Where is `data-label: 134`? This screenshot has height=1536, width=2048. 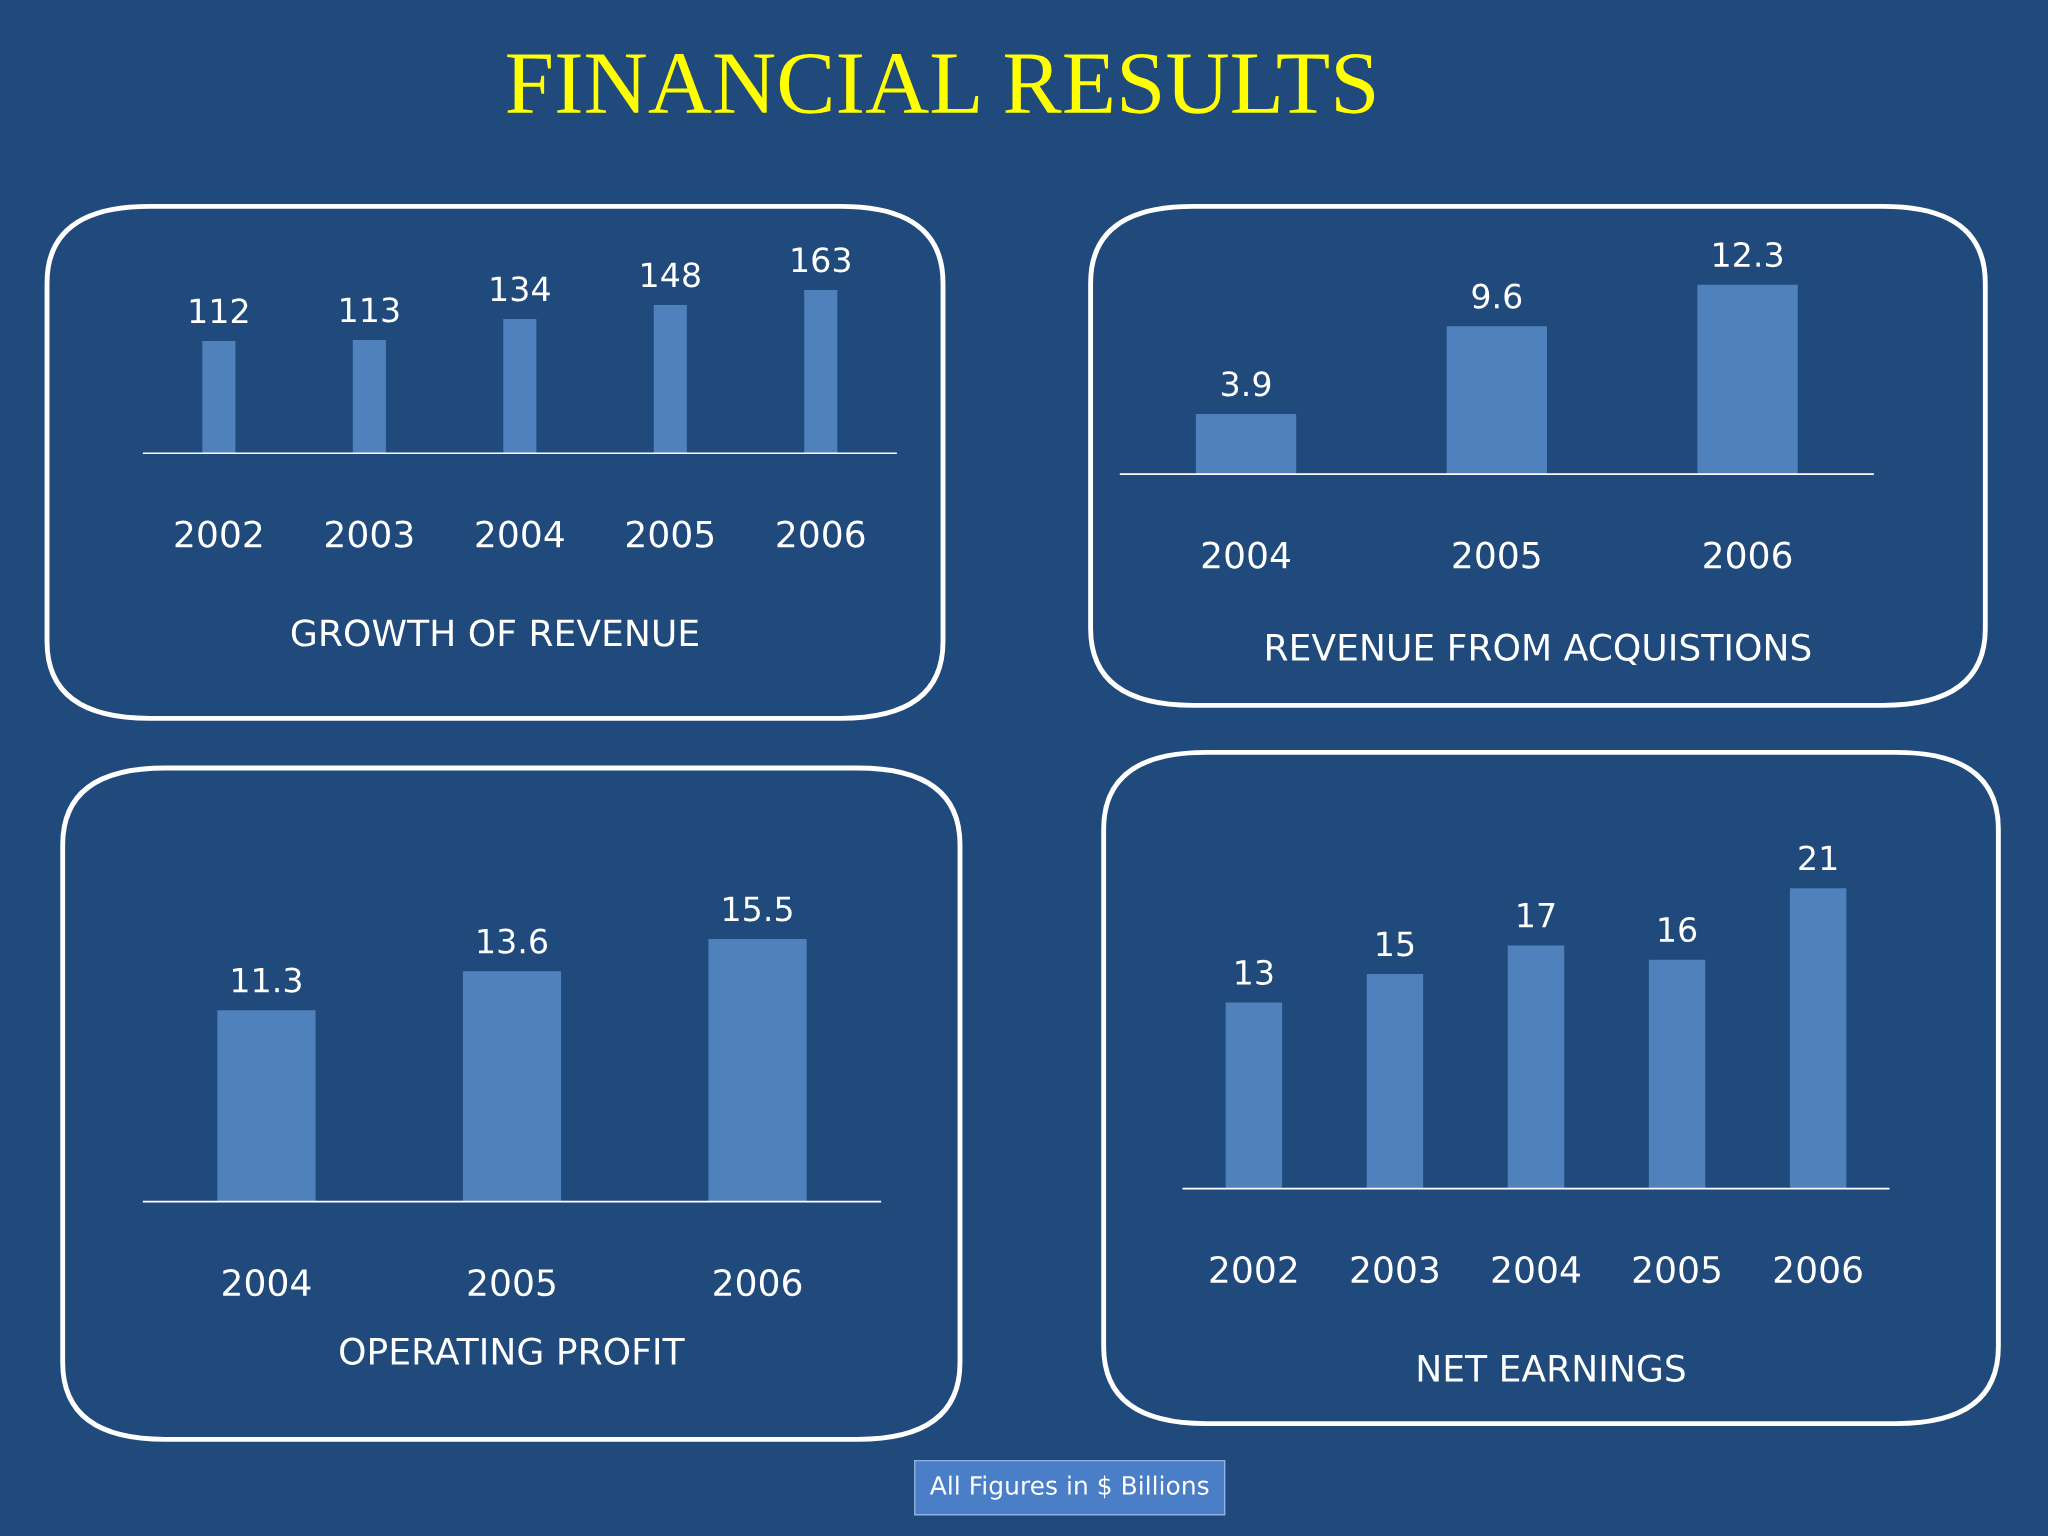
data-label: 134 is located at coordinates (520, 289).